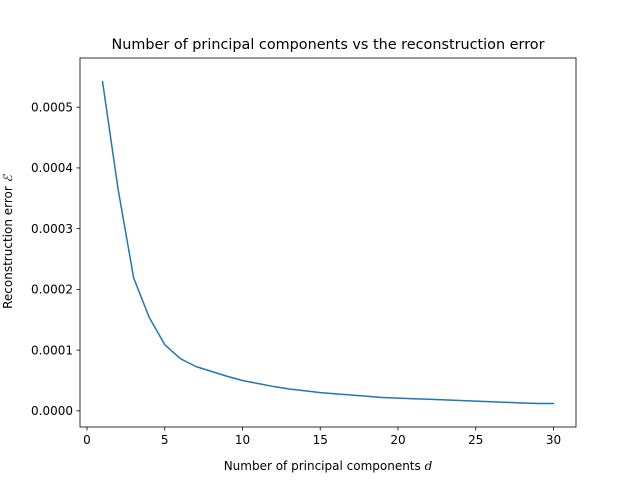  I want to click on y-axis-label: Reconstruction error ℰ, so click(8, 241).